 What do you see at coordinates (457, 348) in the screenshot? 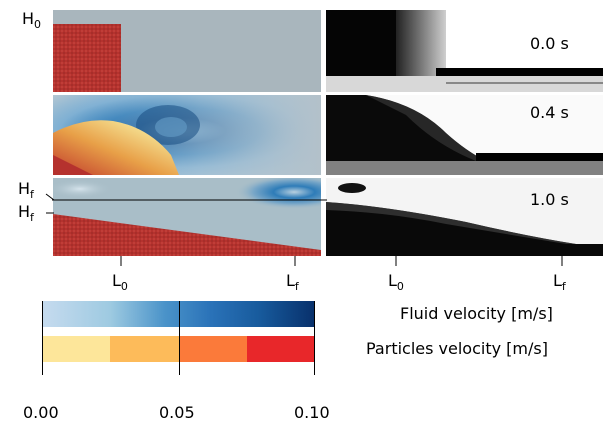
I see `particles-velocity-label: Particles velocity [m/s]` at bounding box center [457, 348].